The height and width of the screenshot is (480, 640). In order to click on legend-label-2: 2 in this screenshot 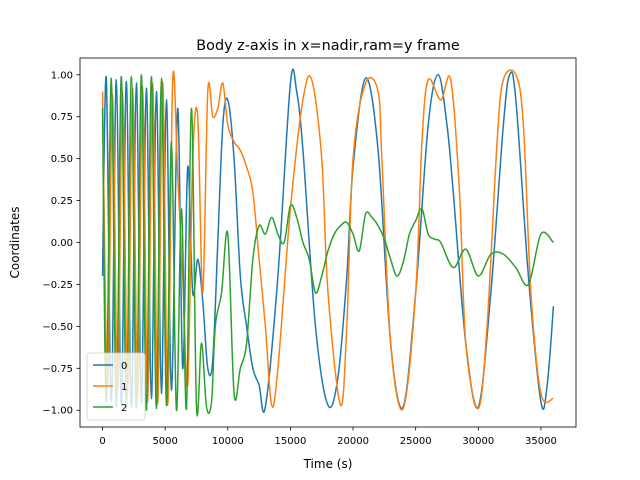, I will do `click(124, 408)`.